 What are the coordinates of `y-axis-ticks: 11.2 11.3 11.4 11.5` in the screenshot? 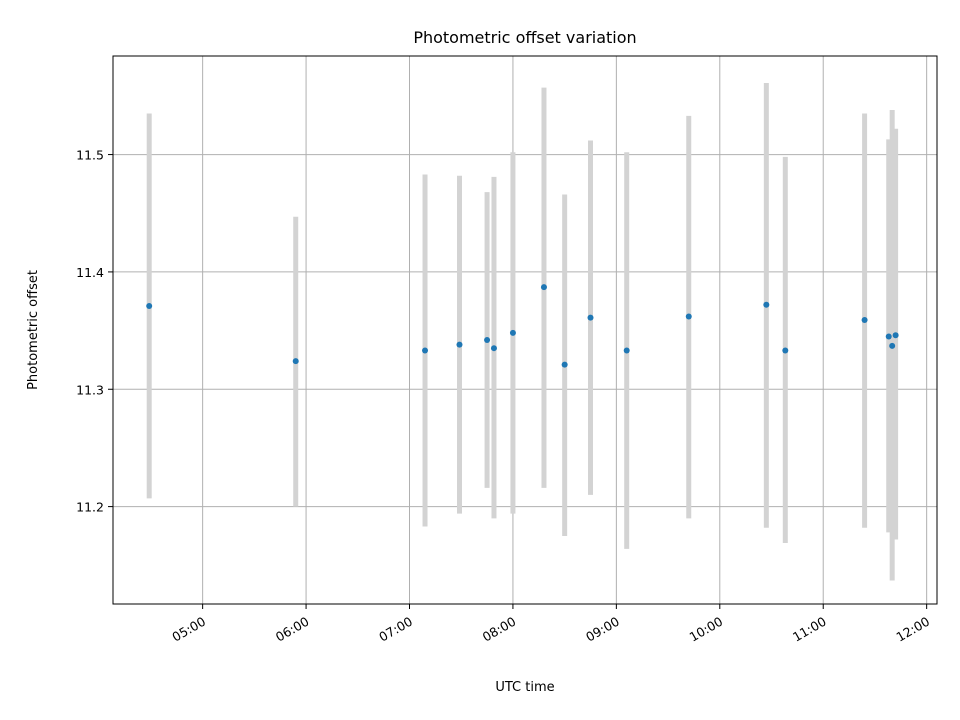 It's located at (94, 331).